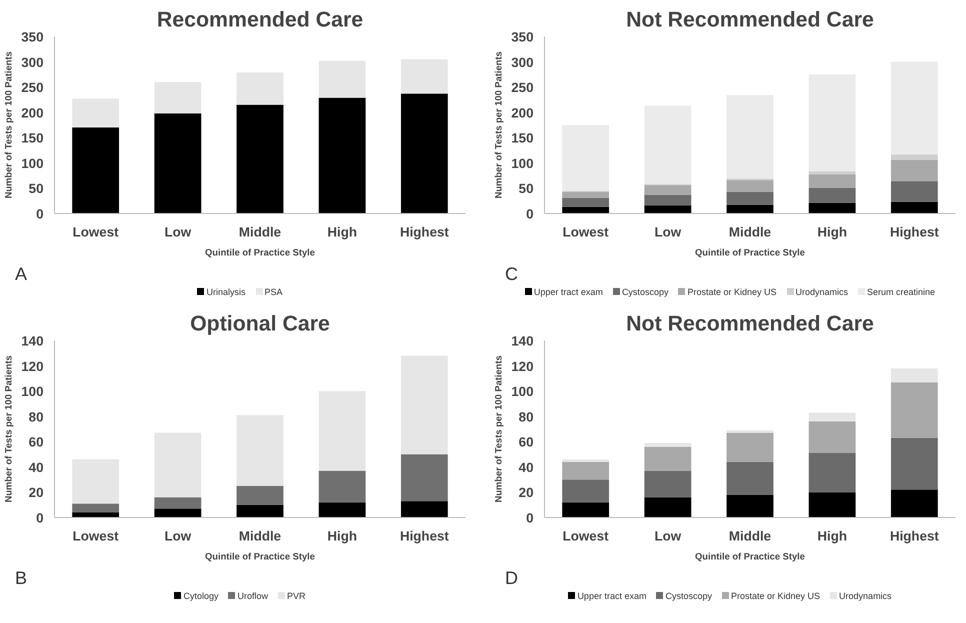  What do you see at coordinates (32, 366) in the screenshot?
I see `y-tick-label: 120` at bounding box center [32, 366].